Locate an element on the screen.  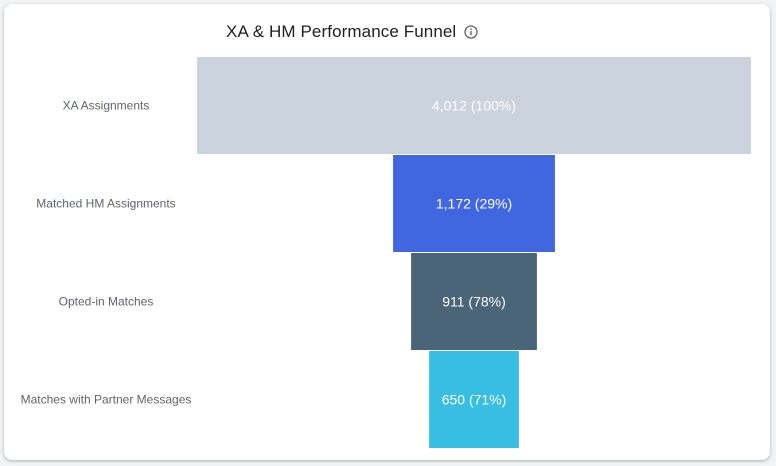
funnel-value-label: 650 (71%) is located at coordinates (474, 400).